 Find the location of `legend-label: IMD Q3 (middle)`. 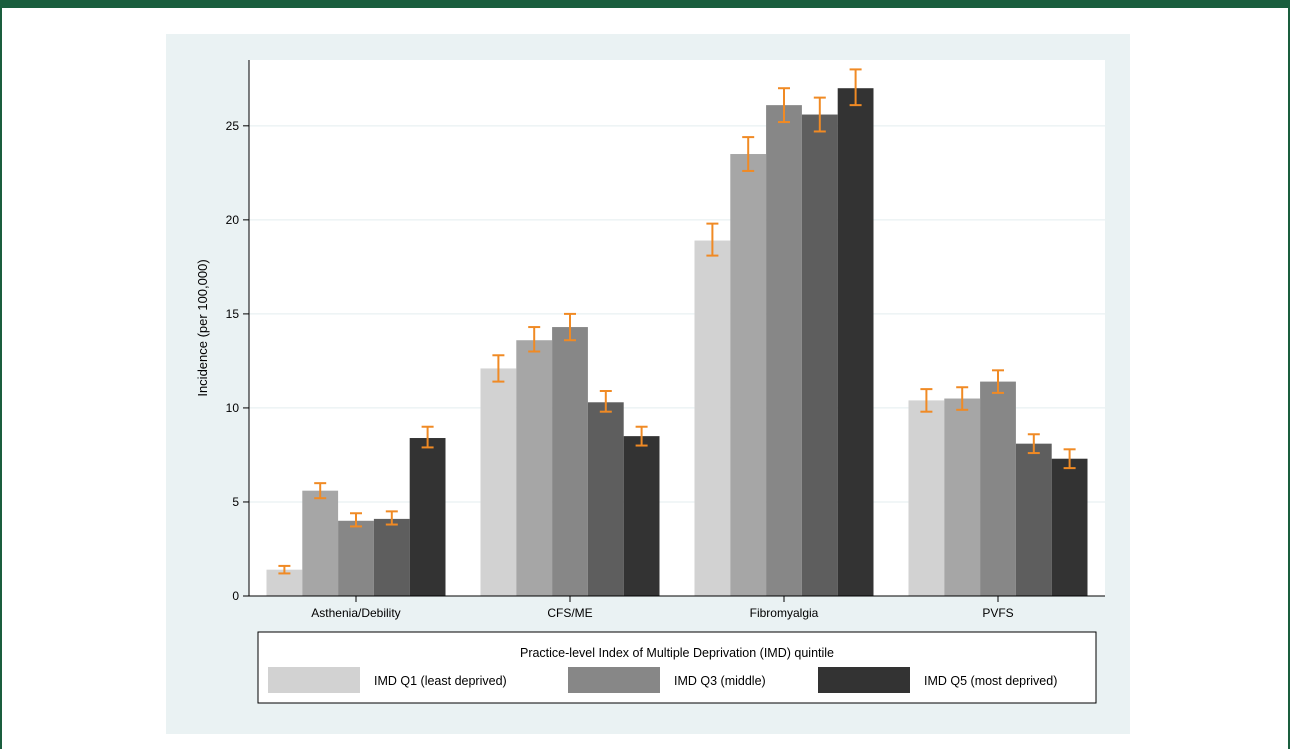

legend-label: IMD Q3 (middle) is located at coordinates (720, 681).